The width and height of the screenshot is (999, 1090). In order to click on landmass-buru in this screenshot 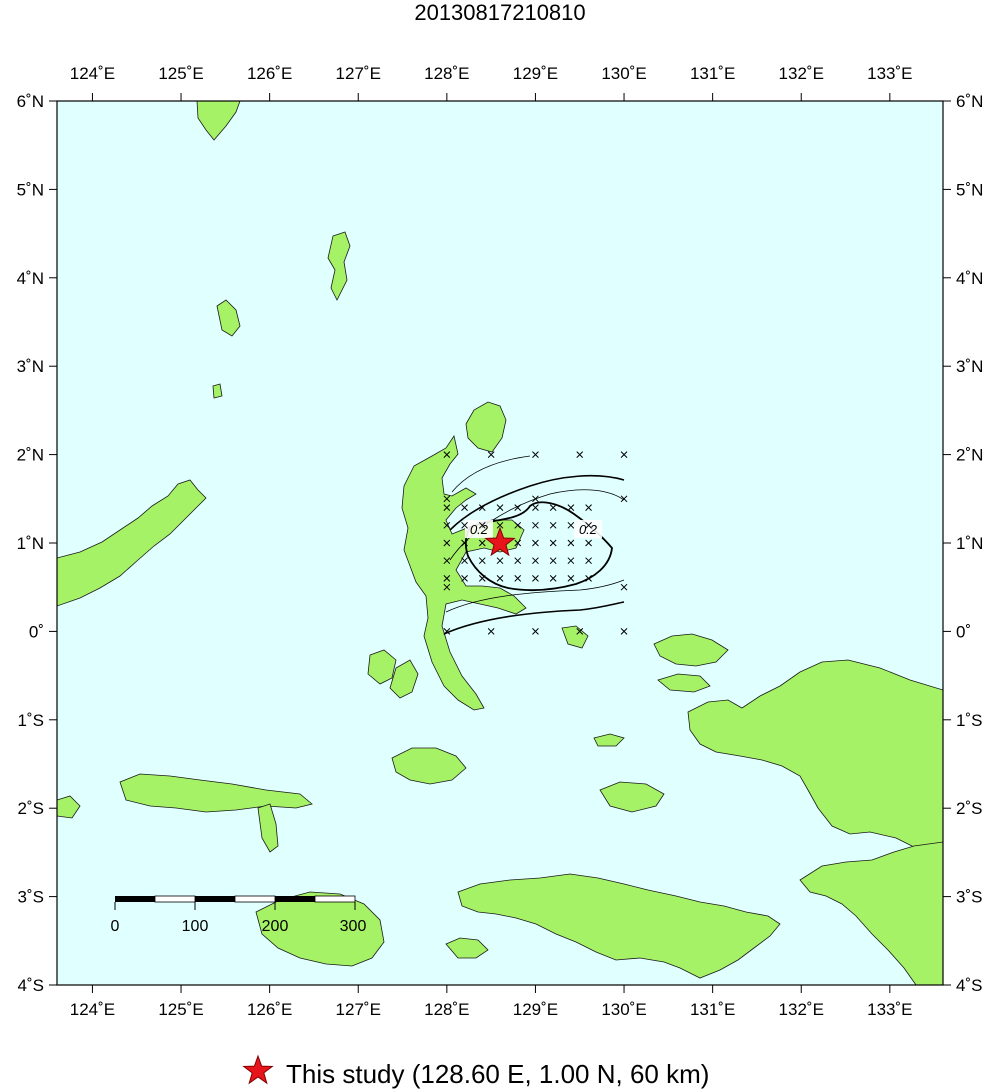, I will do `click(320, 929)`.